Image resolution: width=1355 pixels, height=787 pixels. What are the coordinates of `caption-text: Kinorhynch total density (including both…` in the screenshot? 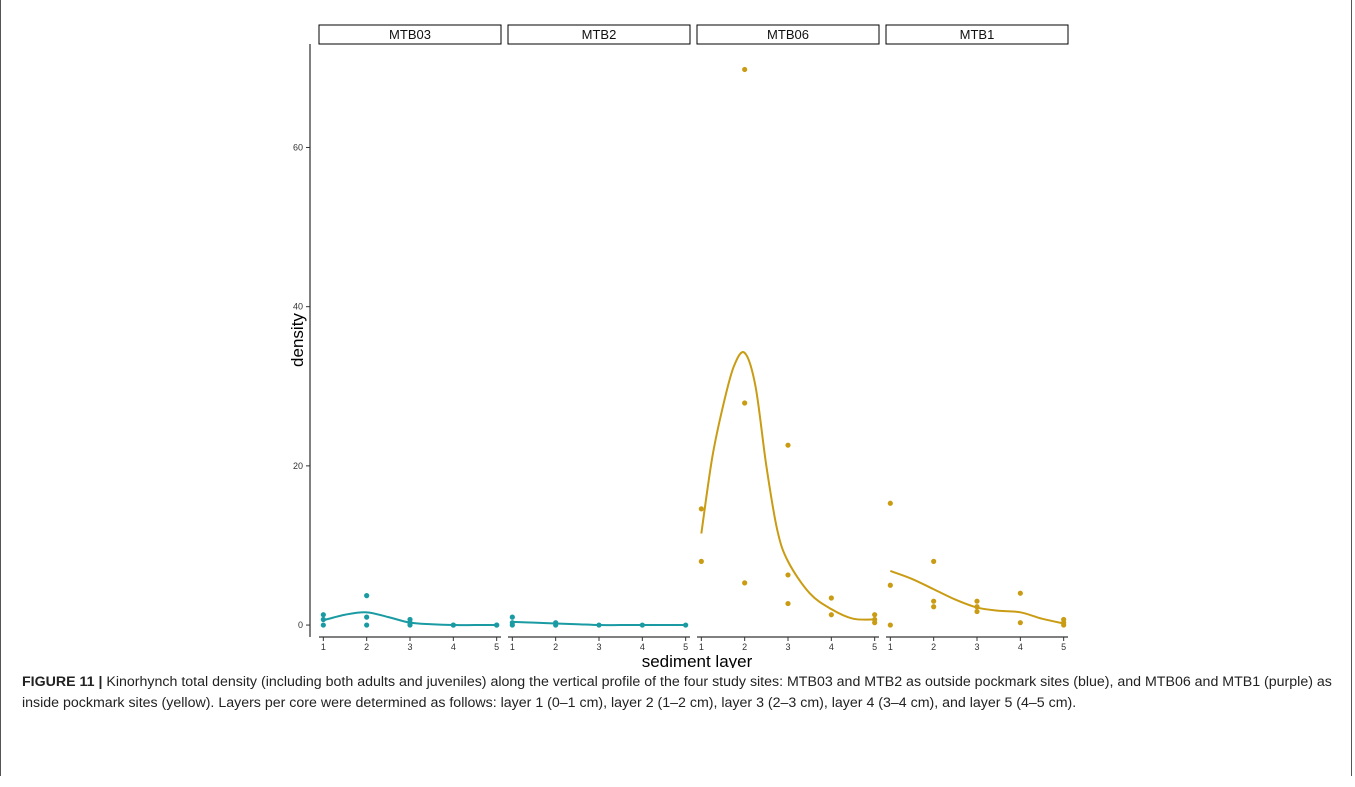 It's located at (677, 692).